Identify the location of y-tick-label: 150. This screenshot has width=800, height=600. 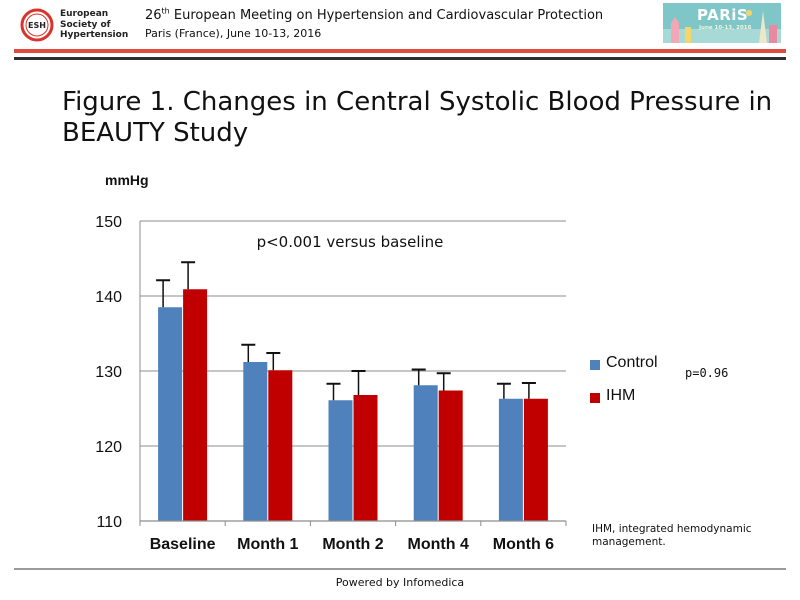
(108, 222).